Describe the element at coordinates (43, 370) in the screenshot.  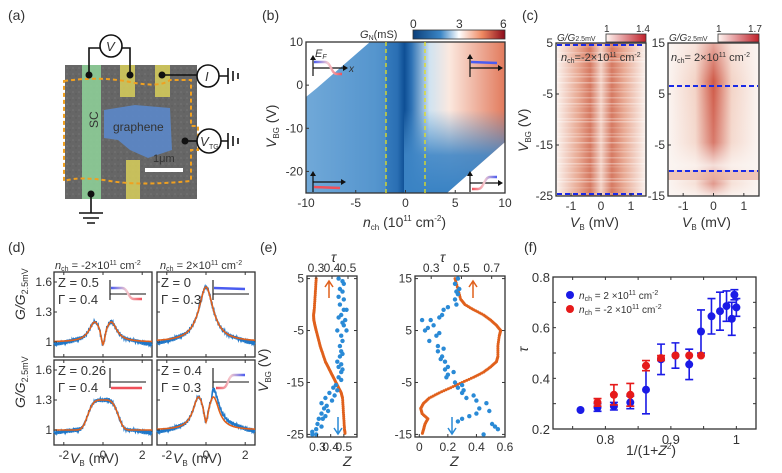
I see `y-tick-label: 1.6` at that location.